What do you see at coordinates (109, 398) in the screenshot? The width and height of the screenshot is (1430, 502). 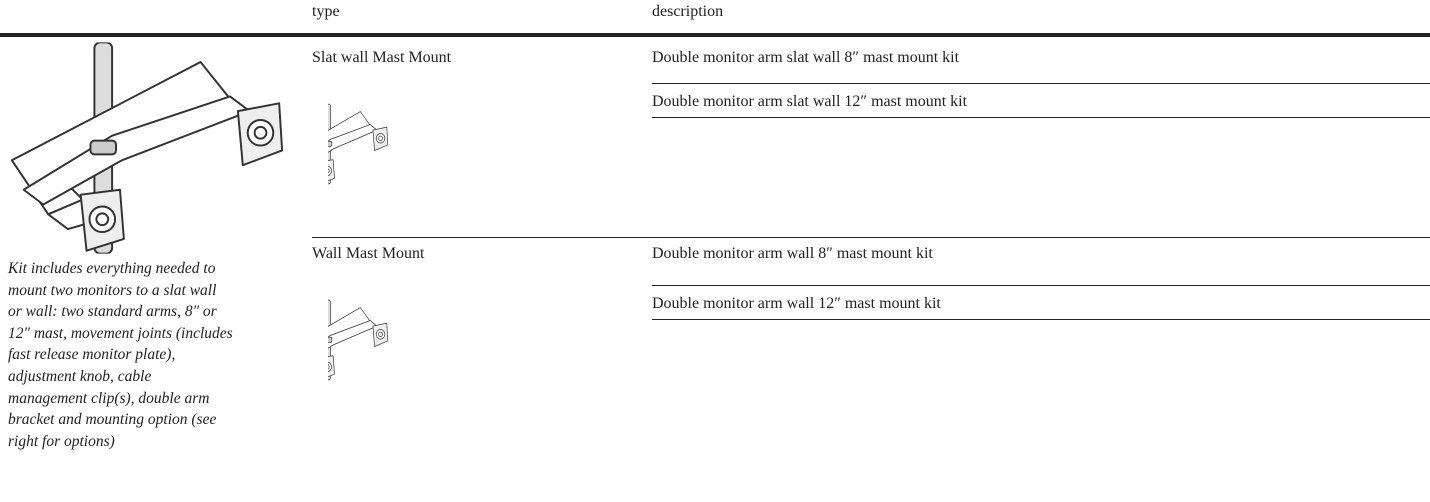 I see `caption-line: management clip(s), double arm` at bounding box center [109, 398].